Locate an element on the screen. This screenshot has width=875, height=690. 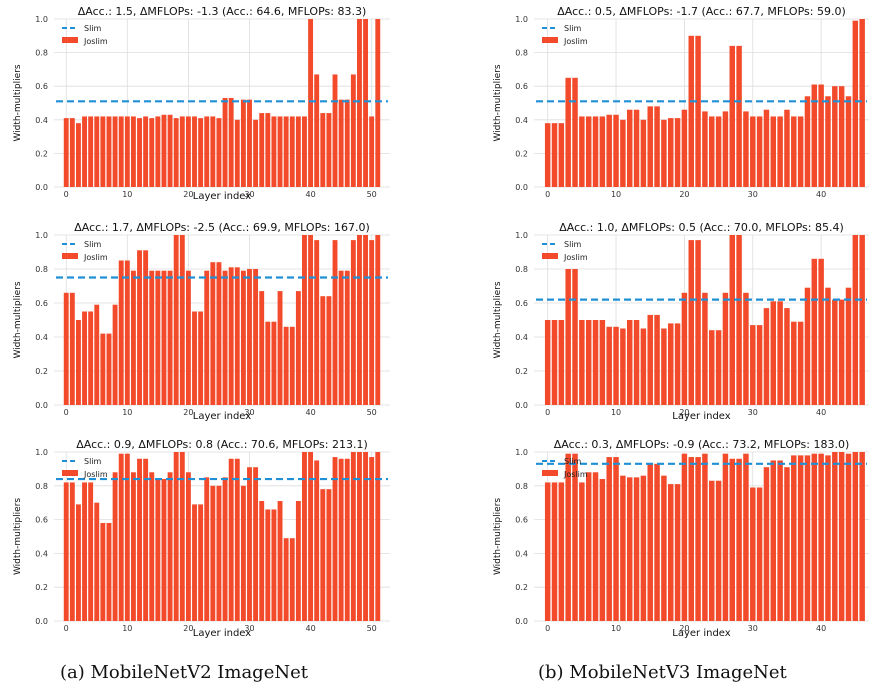
caption-b: (b) MobileNetV3 ImageNet is located at coordinates (662, 672).